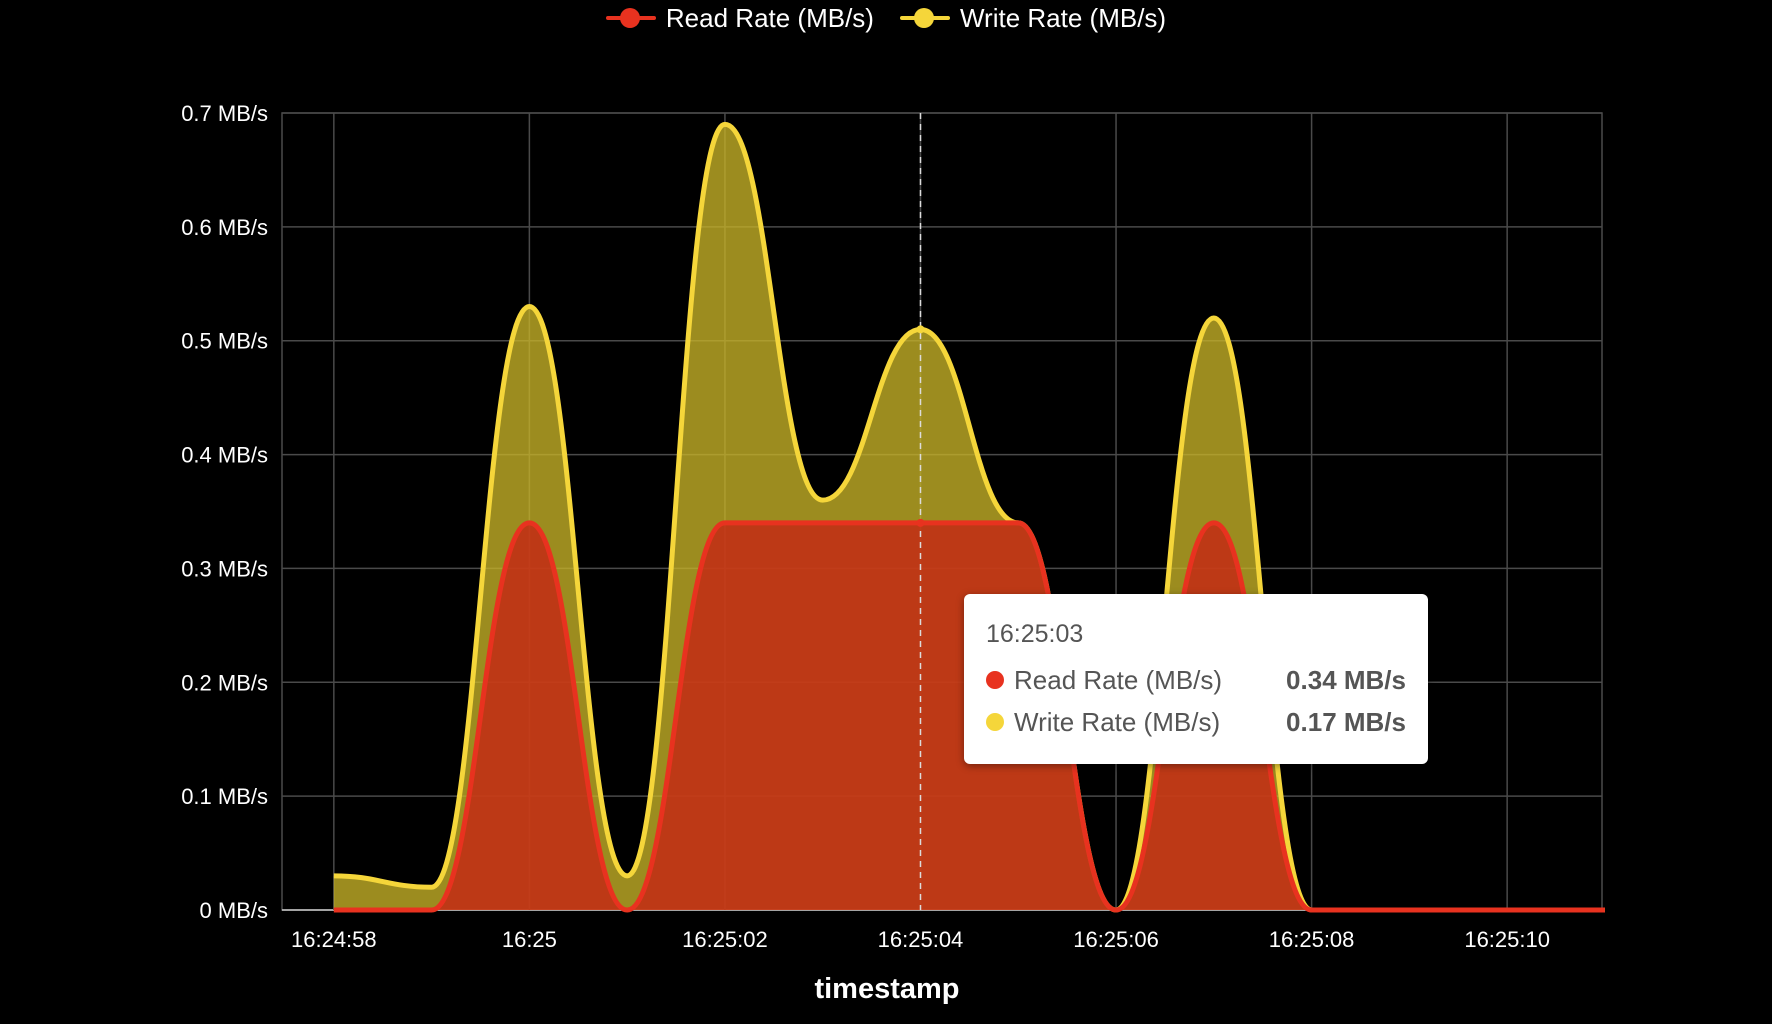  Describe the element at coordinates (920, 522) in the screenshot. I see `crosshair-point-read` at that location.